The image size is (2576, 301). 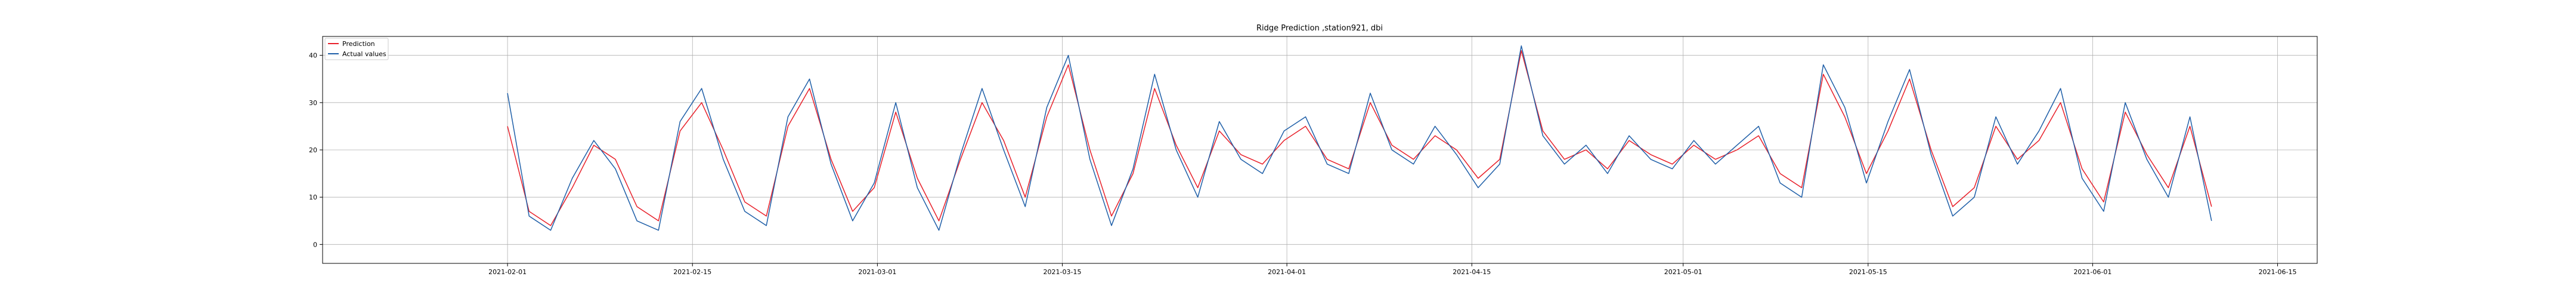 I want to click on y-tick-label: 40, so click(x=313, y=56).